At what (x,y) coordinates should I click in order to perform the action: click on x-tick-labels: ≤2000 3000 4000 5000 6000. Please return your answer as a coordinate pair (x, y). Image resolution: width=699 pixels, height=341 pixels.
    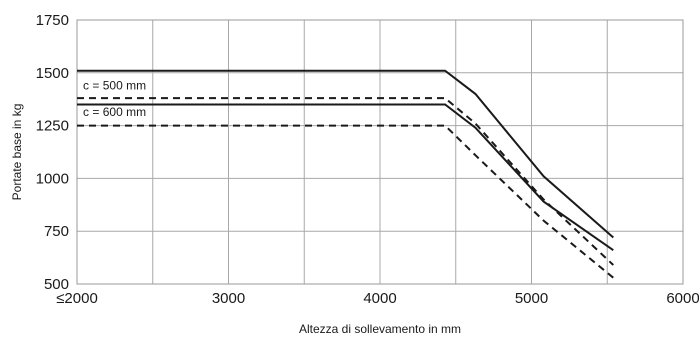
    Looking at the image, I should click on (377, 298).